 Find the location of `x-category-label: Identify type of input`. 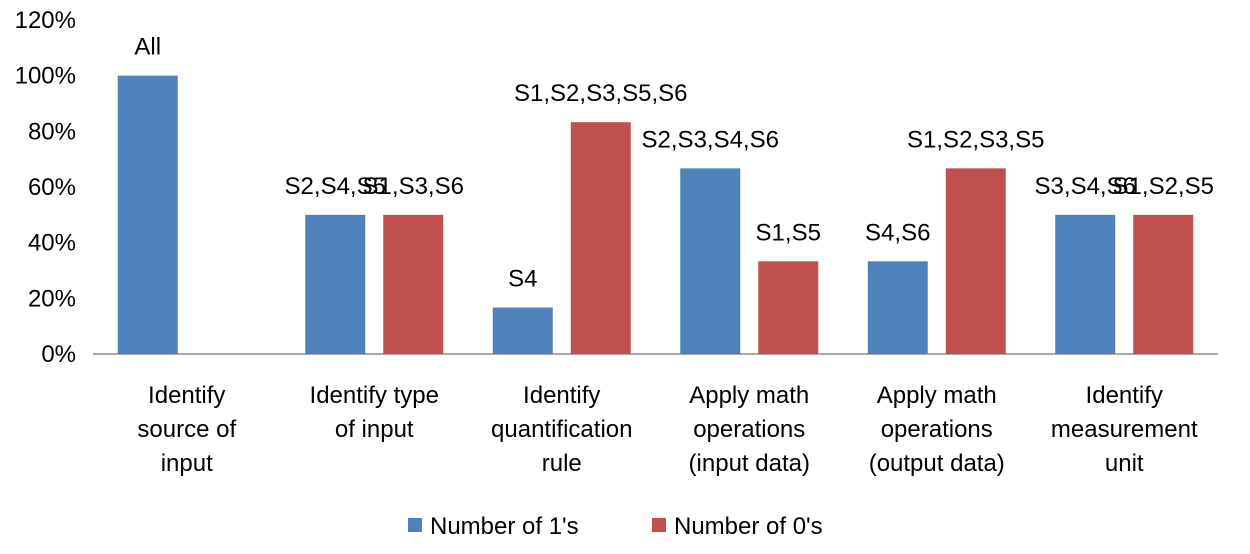

x-category-label: Identify type of input is located at coordinates (374, 412).